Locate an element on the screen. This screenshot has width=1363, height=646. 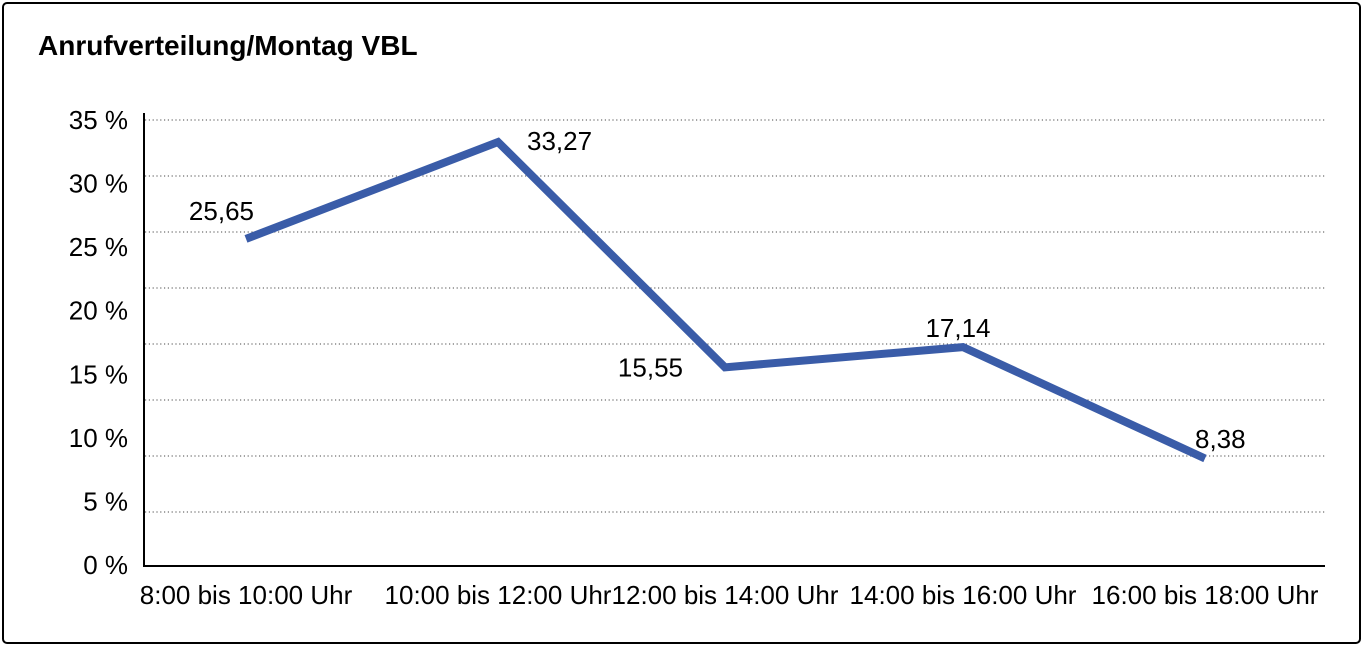
x-tick-label: 14:00 bis 16:00 Uhr is located at coordinates (963, 595).